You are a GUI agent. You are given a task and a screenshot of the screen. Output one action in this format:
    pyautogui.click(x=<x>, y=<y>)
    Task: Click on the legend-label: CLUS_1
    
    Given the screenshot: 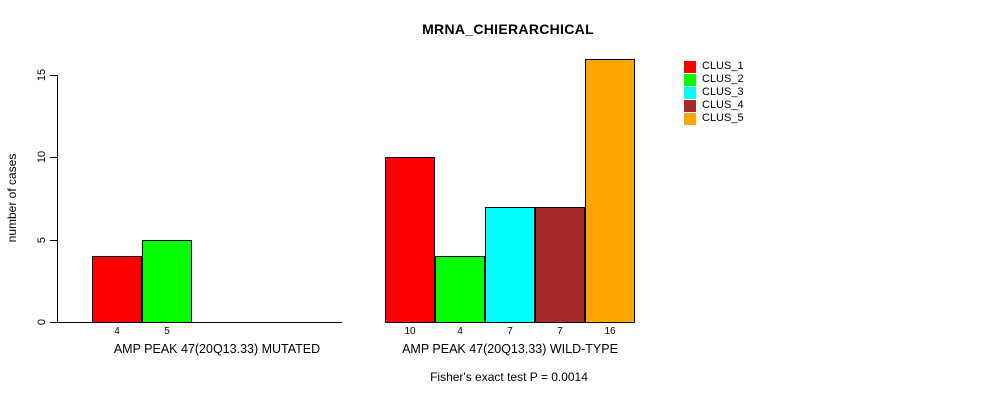 What is the action you would take?
    pyautogui.click(x=723, y=66)
    